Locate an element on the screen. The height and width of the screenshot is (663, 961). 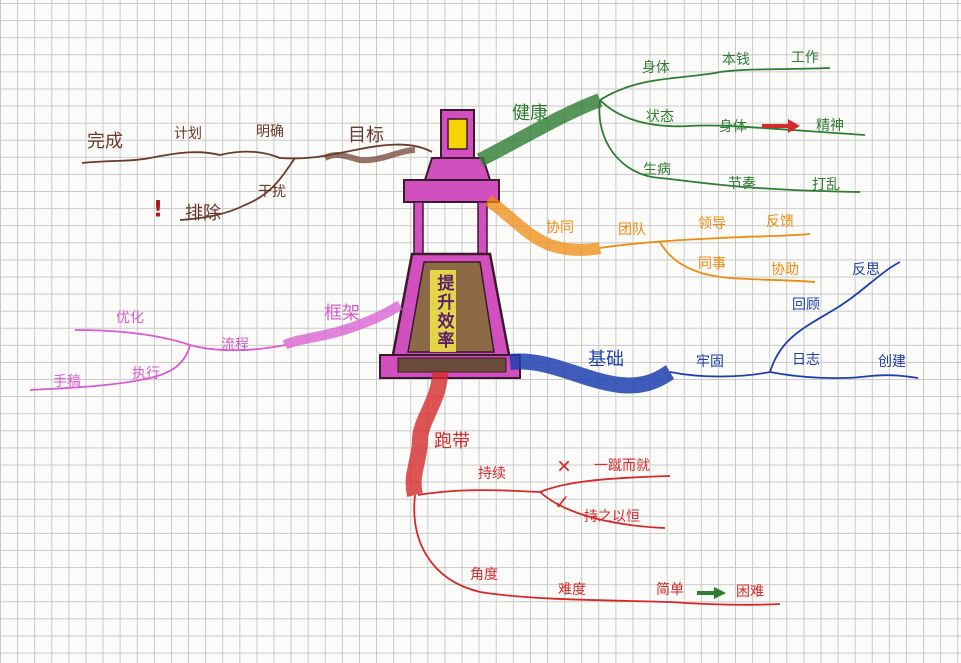
arrow-head-rhythm is located at coordinates (720, 593).